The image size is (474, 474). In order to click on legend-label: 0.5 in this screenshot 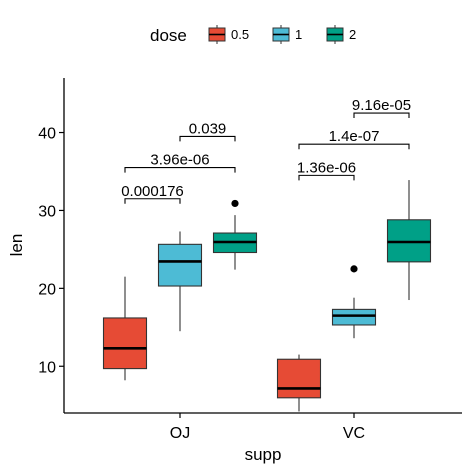, I will do `click(240, 34)`.